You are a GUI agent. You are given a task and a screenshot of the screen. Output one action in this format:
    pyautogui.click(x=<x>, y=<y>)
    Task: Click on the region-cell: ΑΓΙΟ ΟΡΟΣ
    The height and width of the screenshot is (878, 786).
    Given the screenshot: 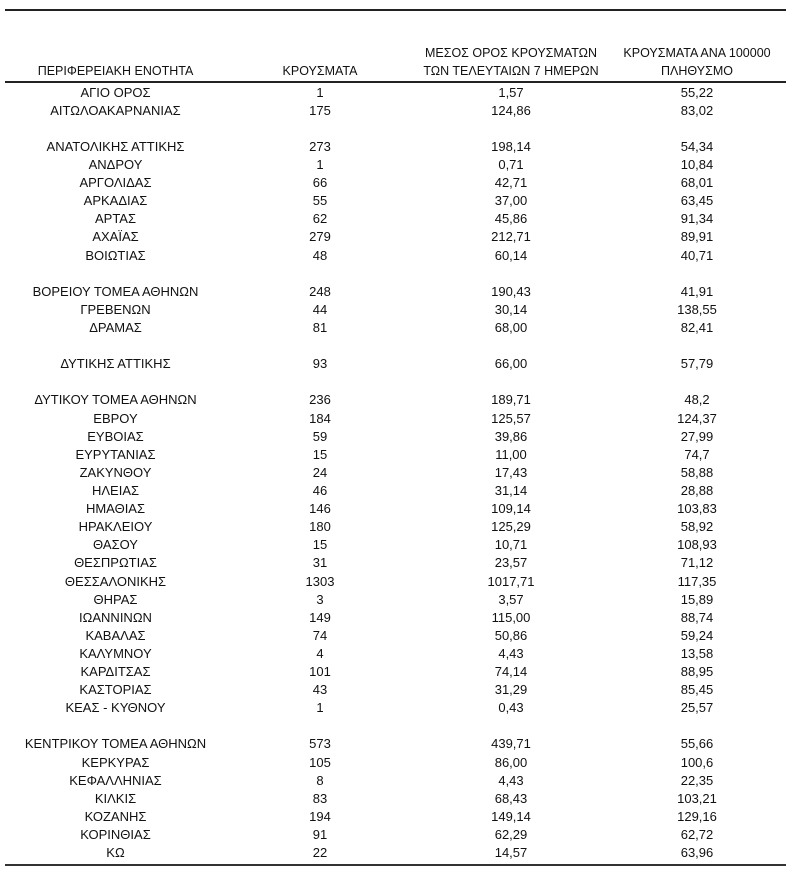 What is the action you would take?
    pyautogui.click(x=115, y=92)
    